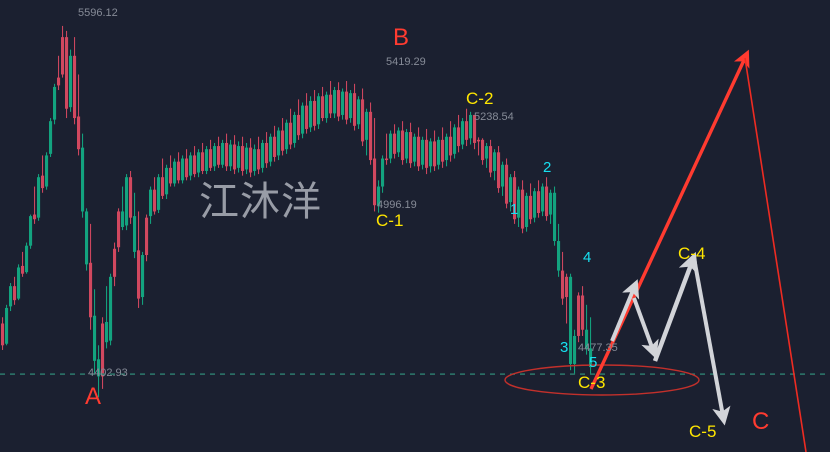 The width and height of the screenshot is (830, 452). I want to click on red-impulse-down, so click(775, 254).